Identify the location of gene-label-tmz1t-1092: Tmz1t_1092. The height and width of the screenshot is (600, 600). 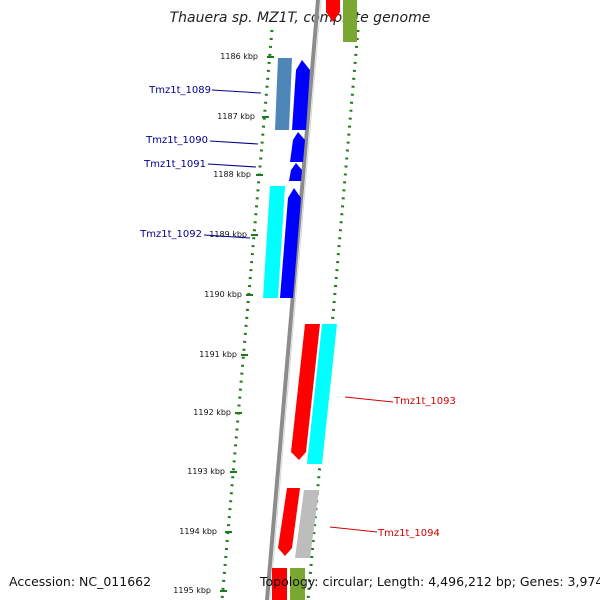
(170, 234).